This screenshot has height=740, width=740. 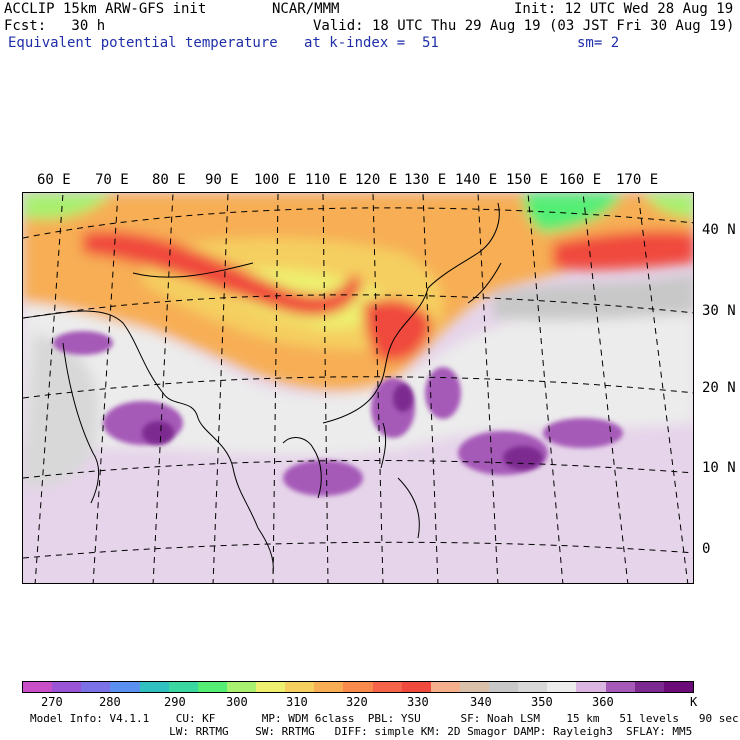 I want to click on field-name: Equivalent potential temperature, so click(x=143, y=43).